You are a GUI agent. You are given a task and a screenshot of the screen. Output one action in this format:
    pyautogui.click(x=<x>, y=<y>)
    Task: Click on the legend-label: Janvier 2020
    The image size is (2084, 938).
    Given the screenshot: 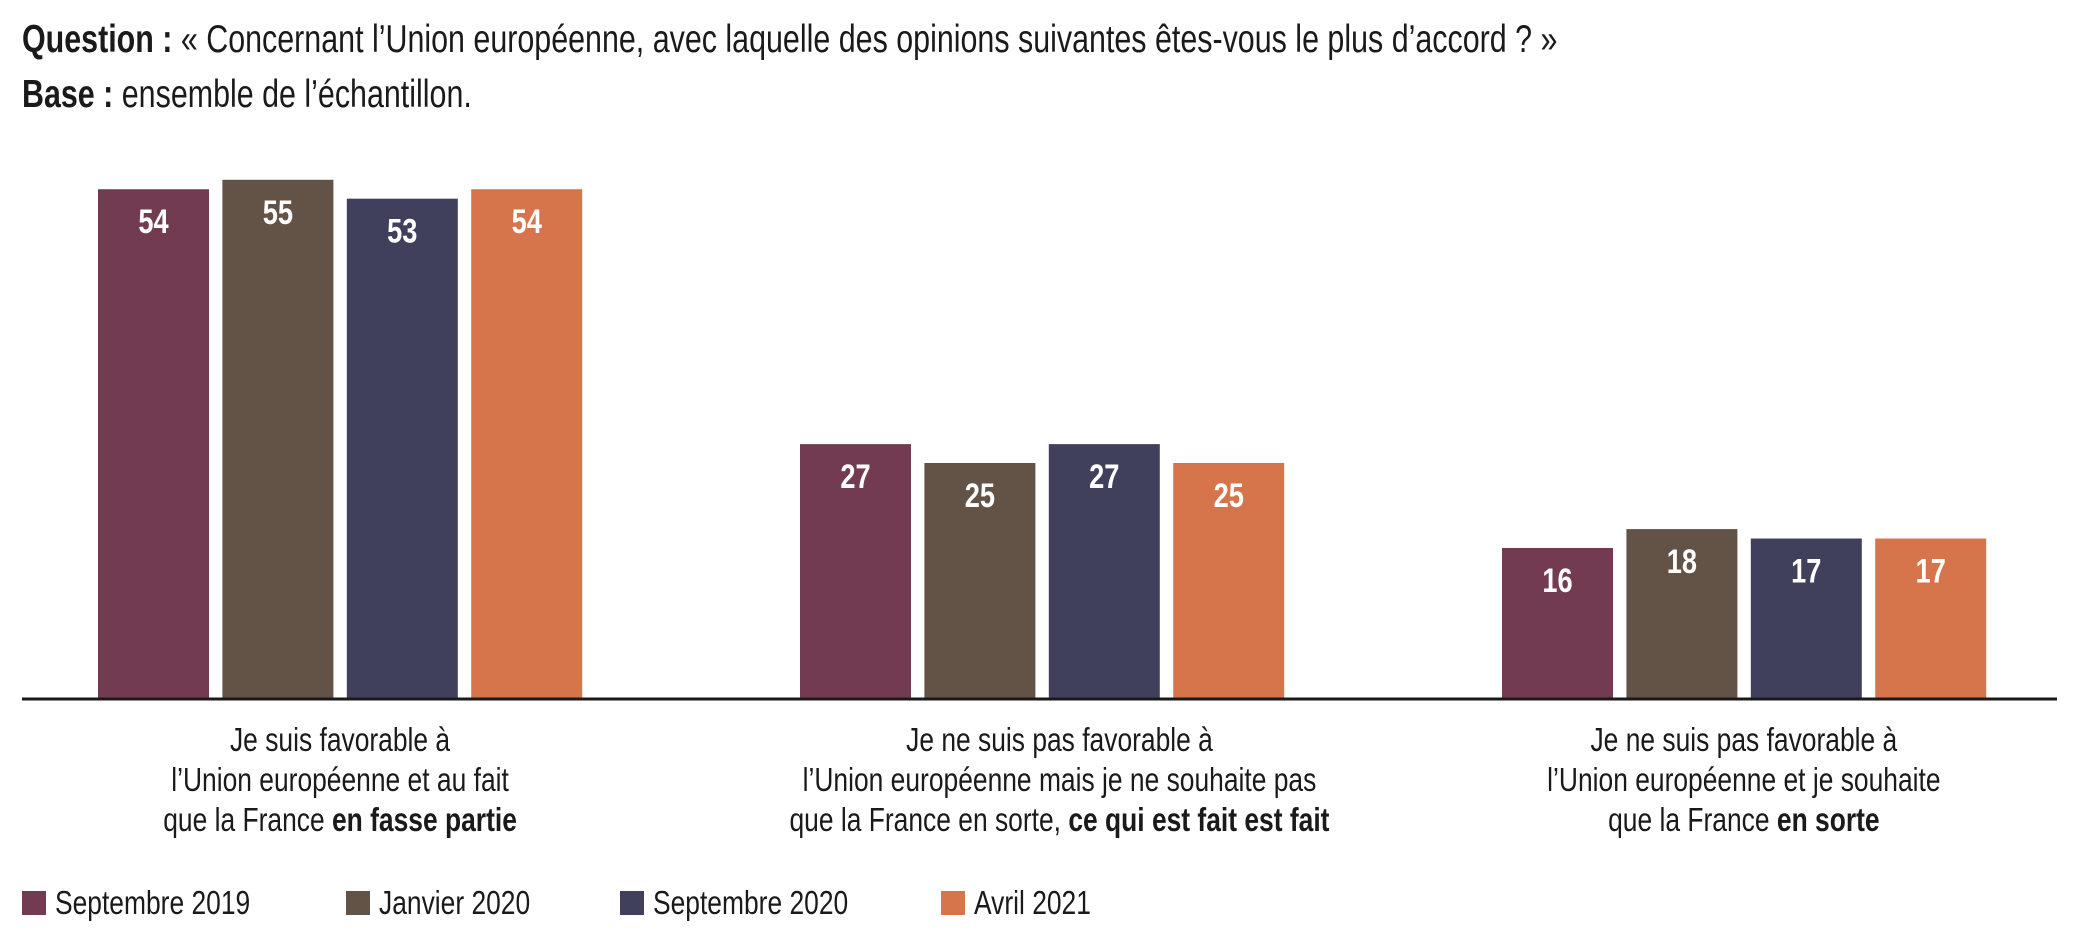 What is the action you would take?
    pyautogui.click(x=455, y=902)
    